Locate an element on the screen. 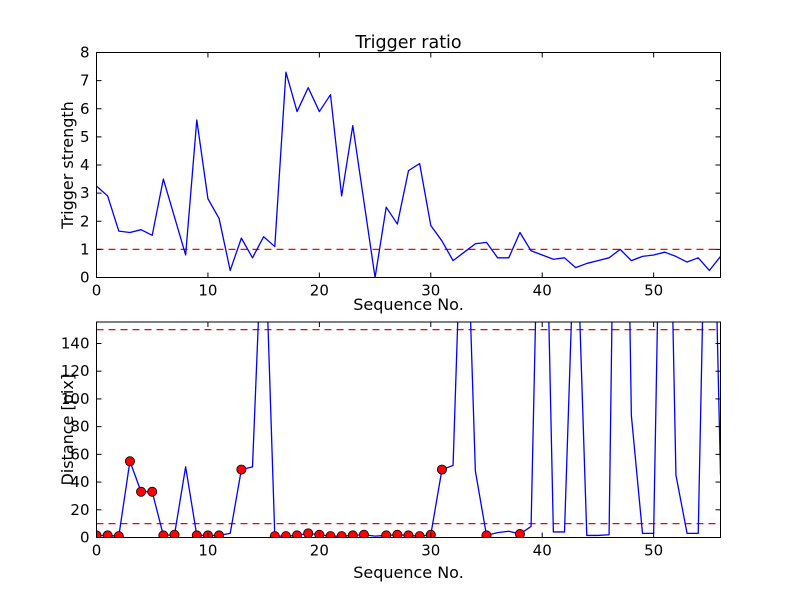 Image resolution: width=800 pixels, height=604 pixels. y-tick-label: 6 is located at coordinates (85, 109).